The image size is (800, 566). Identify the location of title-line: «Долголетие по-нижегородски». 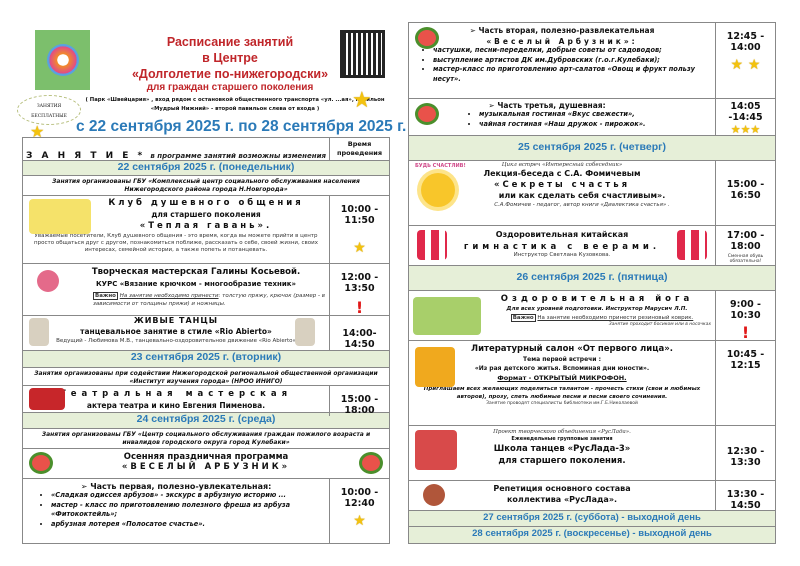
(230, 74).